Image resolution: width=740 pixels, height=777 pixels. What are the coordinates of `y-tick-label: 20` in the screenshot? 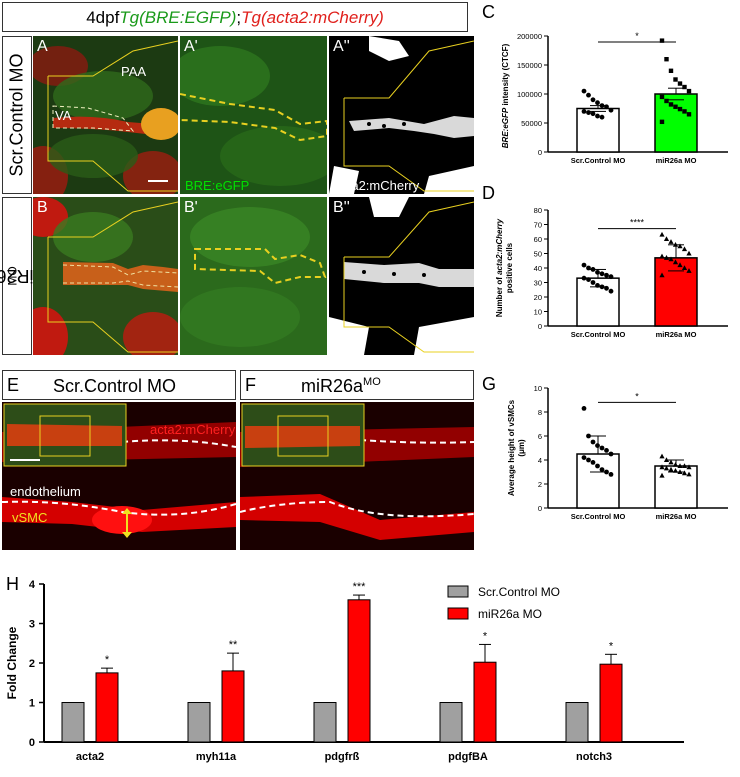 It's located at (538, 297).